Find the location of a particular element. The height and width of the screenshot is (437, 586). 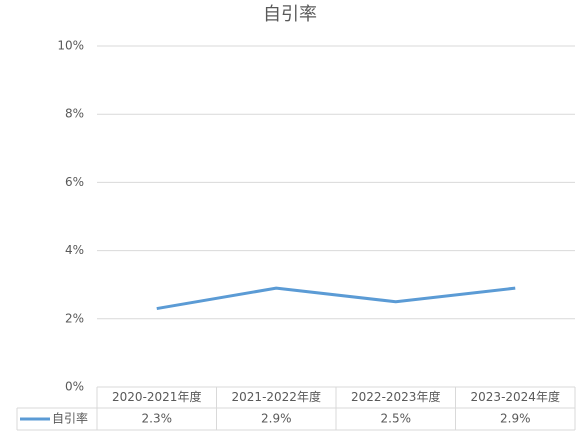

y-tick-label: 8% is located at coordinates (74, 114).